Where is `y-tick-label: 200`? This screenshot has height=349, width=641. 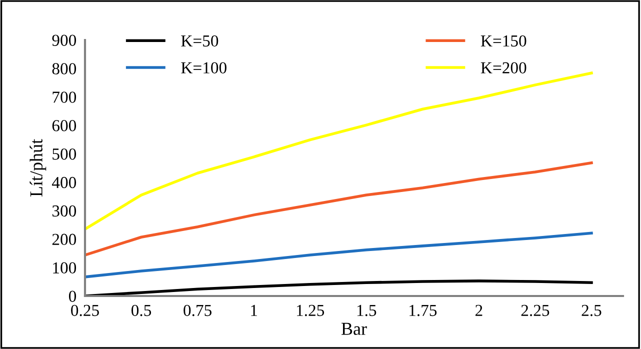
y-tick-label: 200 is located at coordinates (64, 240).